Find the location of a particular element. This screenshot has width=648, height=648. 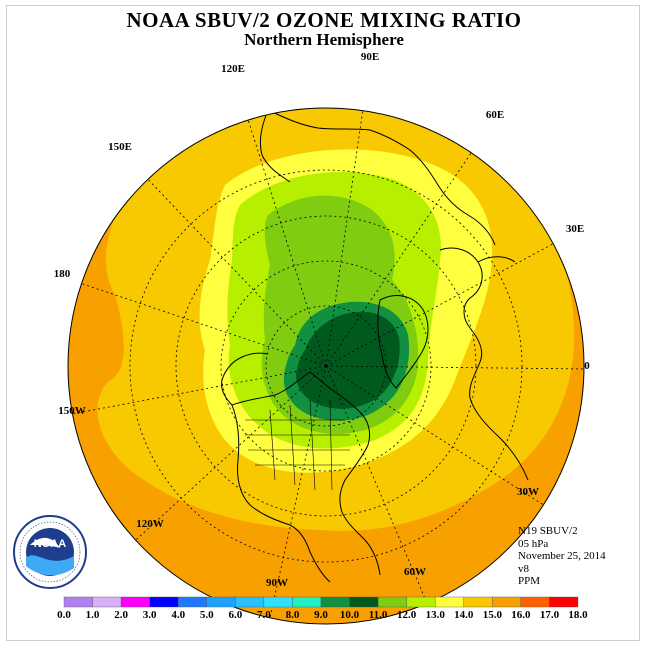

date-label: November 25, 2014 is located at coordinates (562, 556).